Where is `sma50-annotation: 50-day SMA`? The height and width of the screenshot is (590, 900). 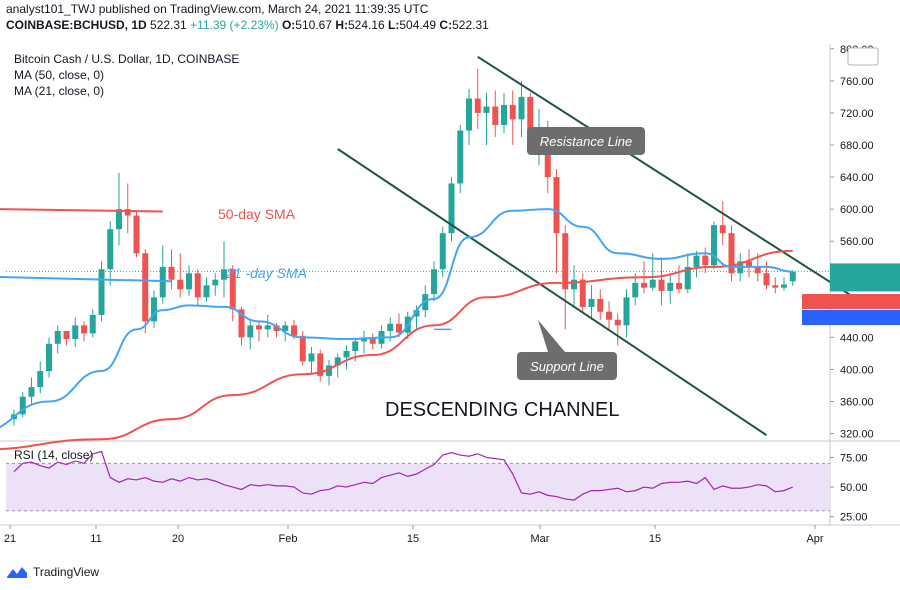
sma50-annotation: 50-day SMA is located at coordinates (257, 214).